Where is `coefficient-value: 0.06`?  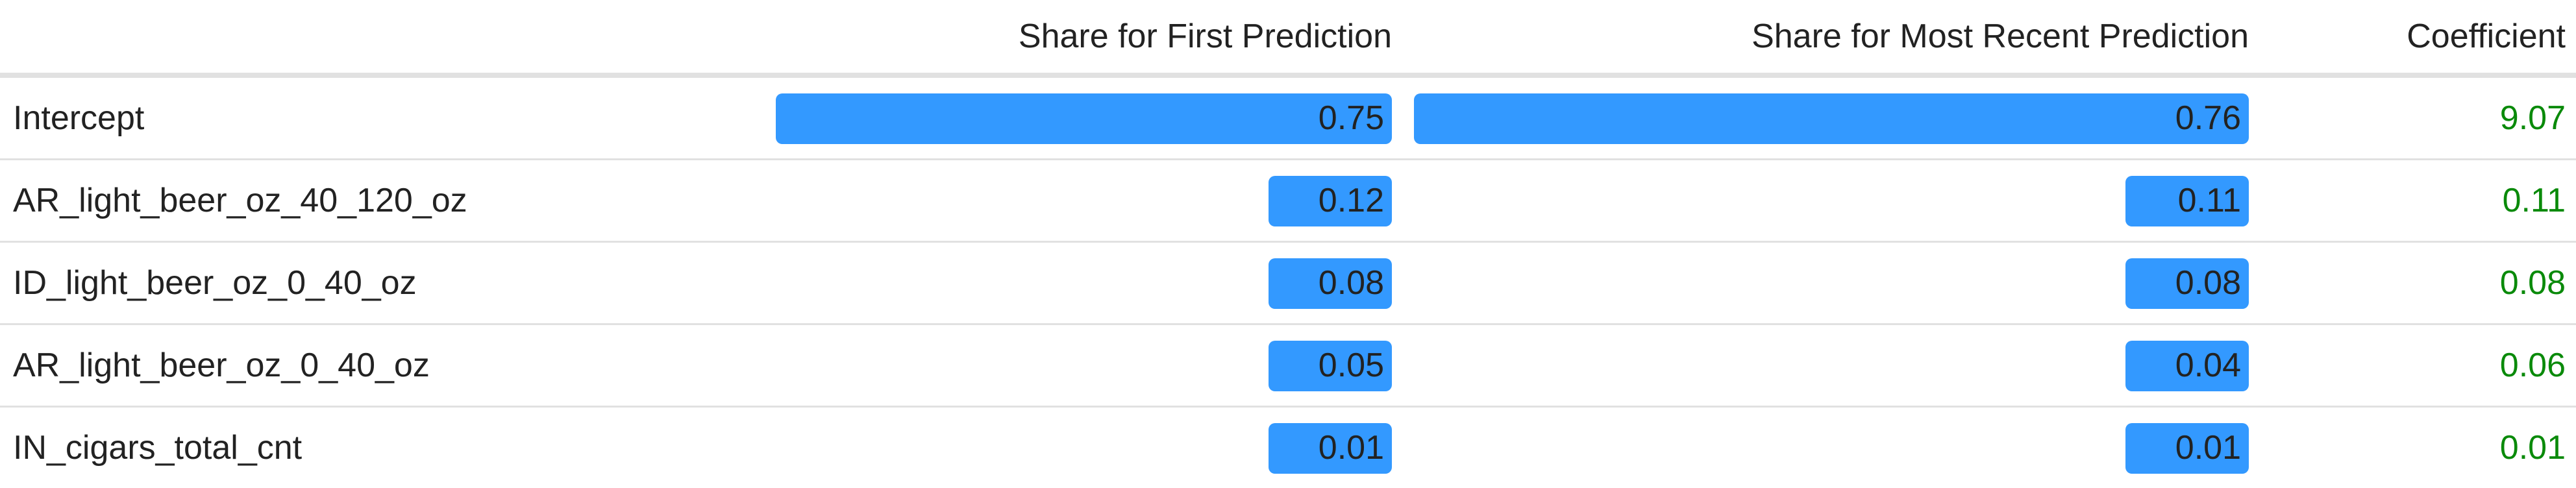
coefficient-value: 0.06 is located at coordinates (2416, 365).